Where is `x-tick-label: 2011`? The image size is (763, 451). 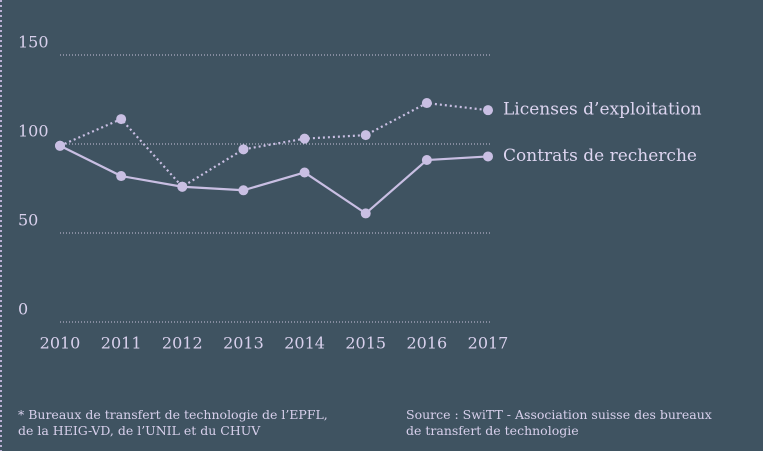 x-tick-label: 2011 is located at coordinates (121, 343).